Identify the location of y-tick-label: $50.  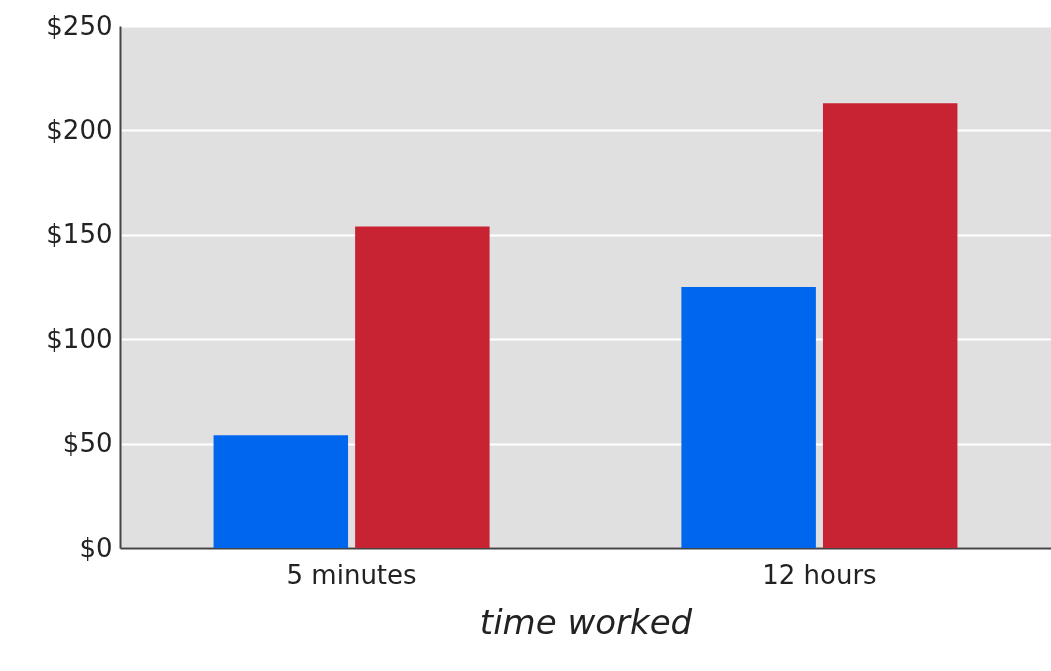
(87, 443).